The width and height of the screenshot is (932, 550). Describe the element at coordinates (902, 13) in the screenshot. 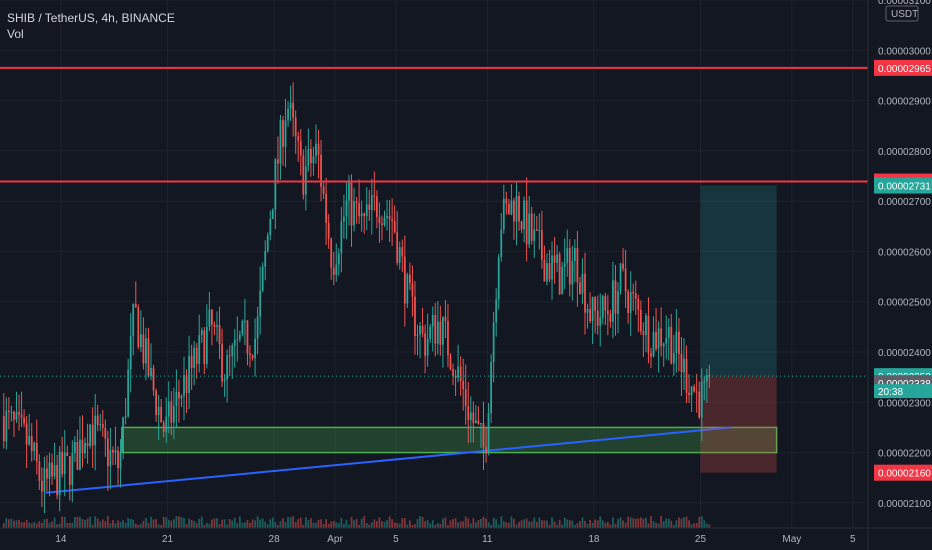

I see `currency-badge` at that location.